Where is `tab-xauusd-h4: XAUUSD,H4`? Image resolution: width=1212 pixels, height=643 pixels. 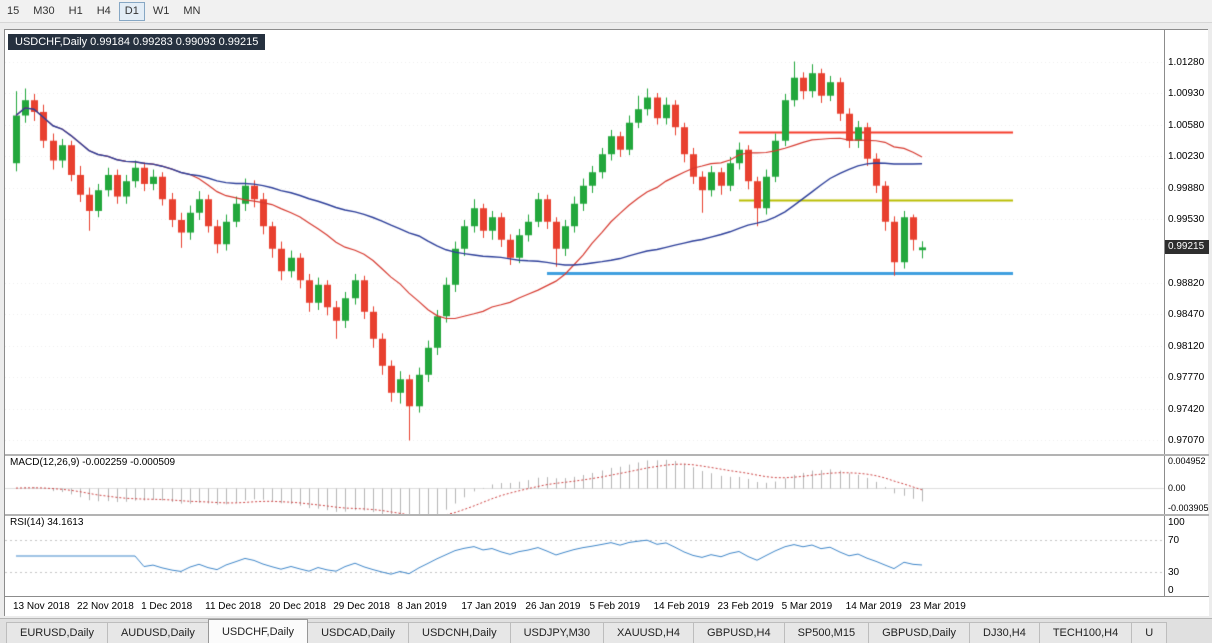 tab-xauusd-h4: XAUUSD,H4 is located at coordinates (648, 632).